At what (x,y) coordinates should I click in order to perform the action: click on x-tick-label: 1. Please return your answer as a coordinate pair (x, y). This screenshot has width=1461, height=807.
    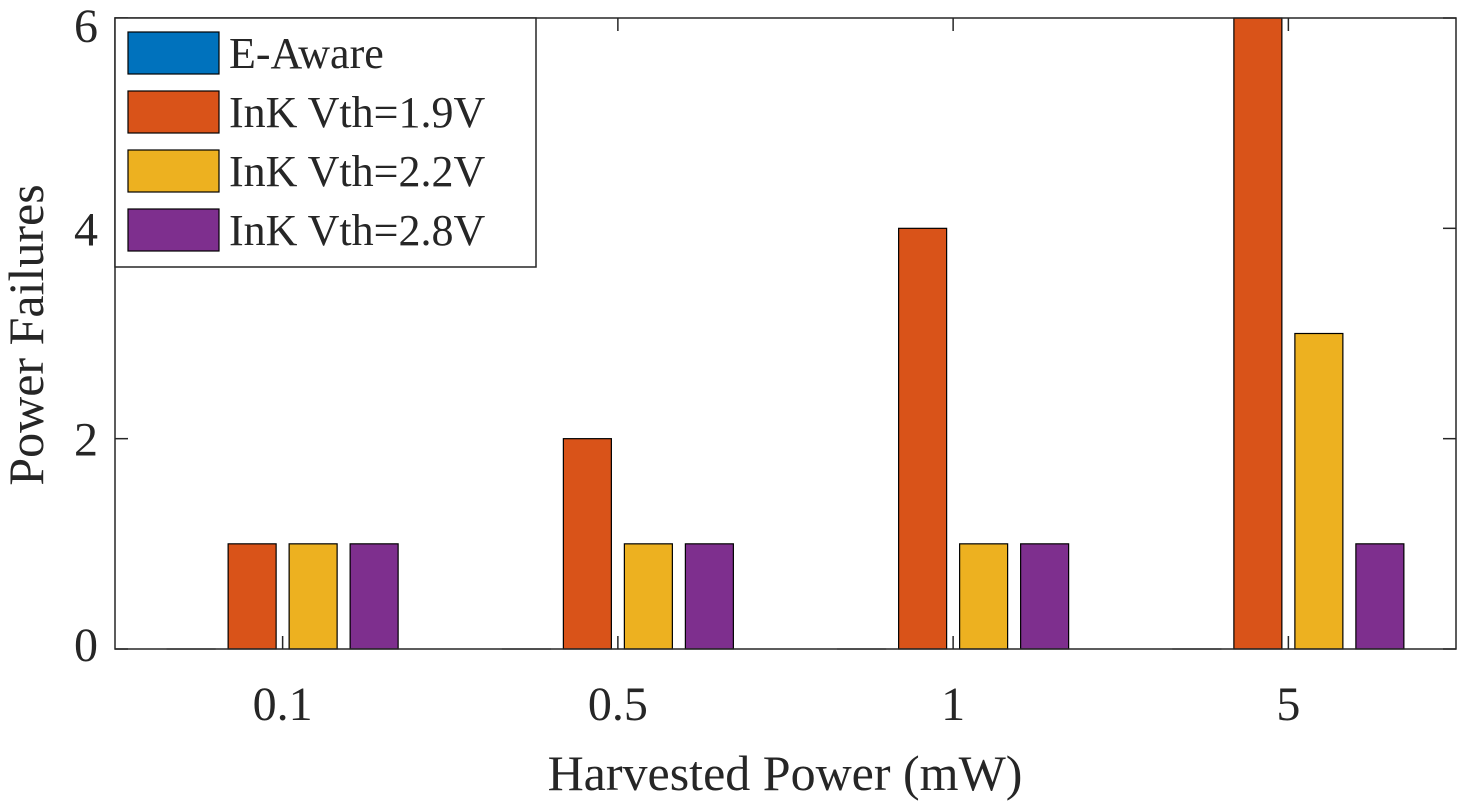
    Looking at the image, I should click on (953, 704).